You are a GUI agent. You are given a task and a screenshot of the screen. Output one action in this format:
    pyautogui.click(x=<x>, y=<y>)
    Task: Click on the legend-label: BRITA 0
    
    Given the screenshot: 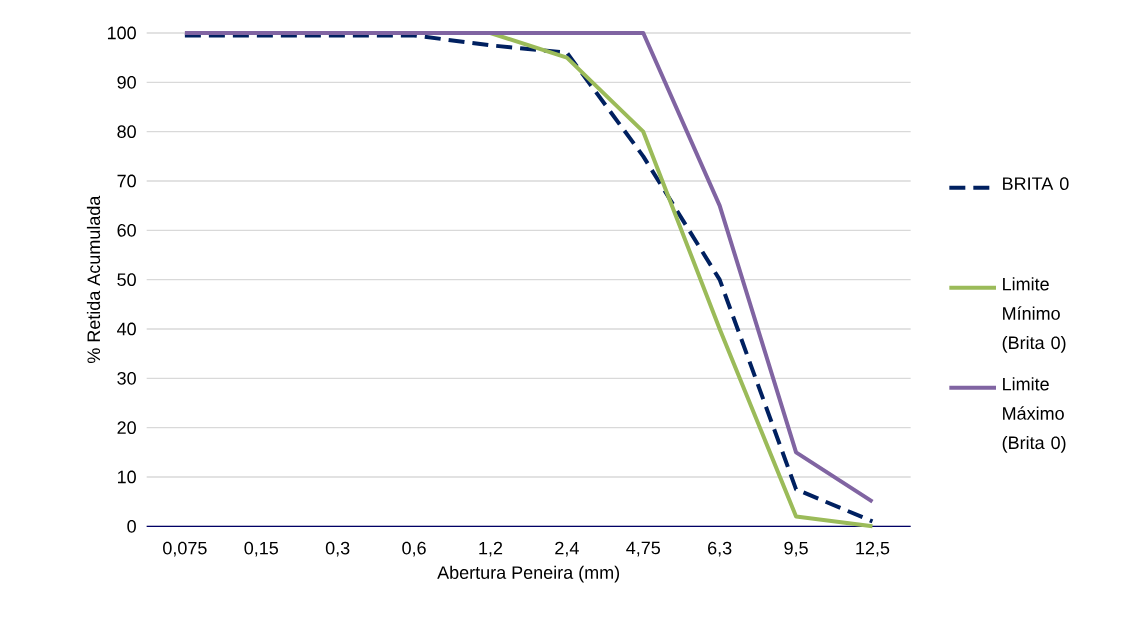 What is the action you would take?
    pyautogui.click(x=1036, y=183)
    